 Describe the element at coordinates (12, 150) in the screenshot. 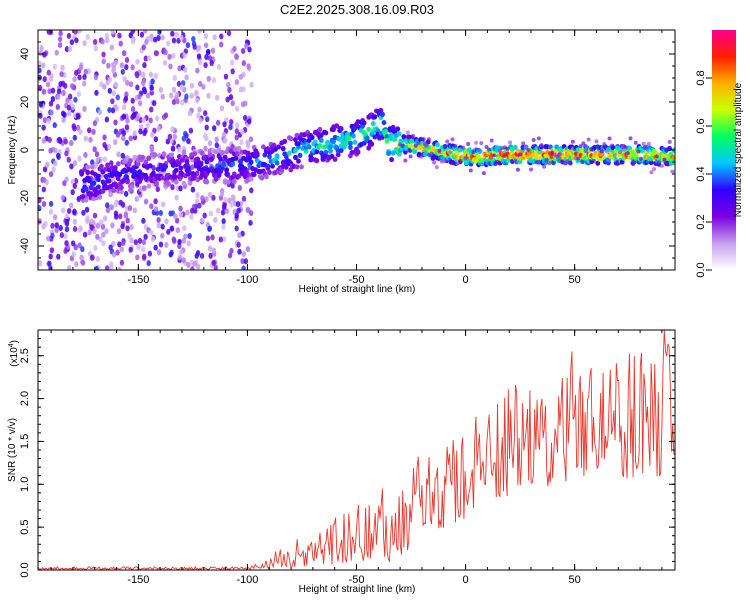

I see `spectrogram-y-axis-label: Frequency (Hz)` at that location.